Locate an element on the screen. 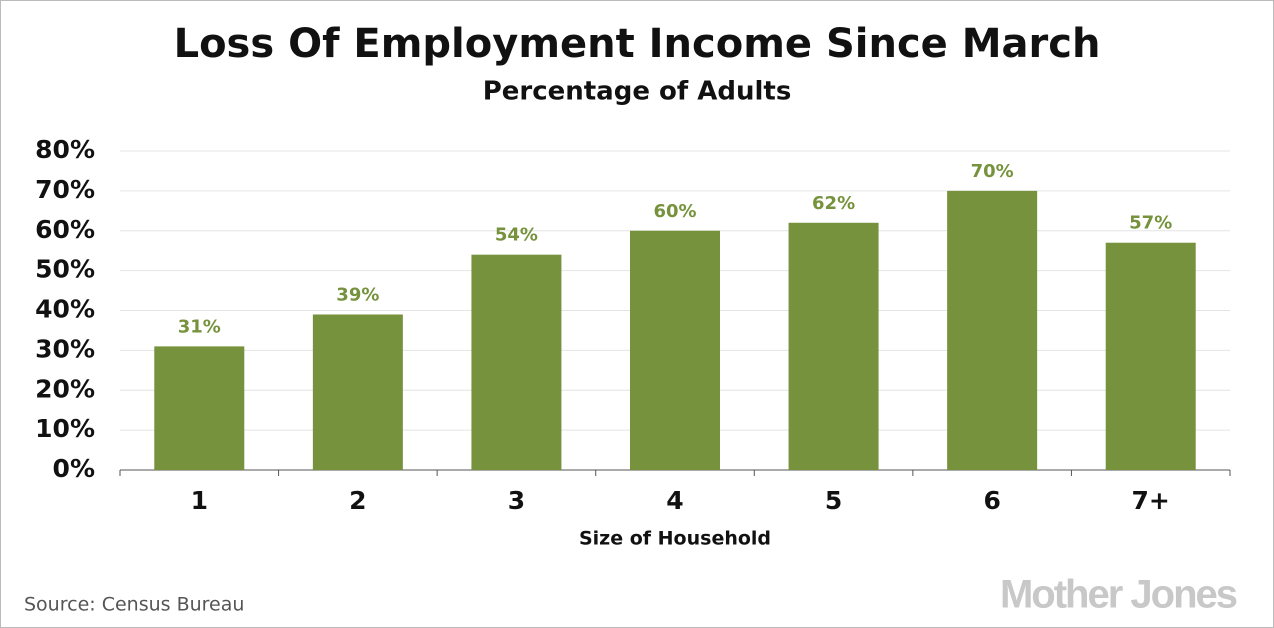  y-tick-label: 0% is located at coordinates (74, 468).